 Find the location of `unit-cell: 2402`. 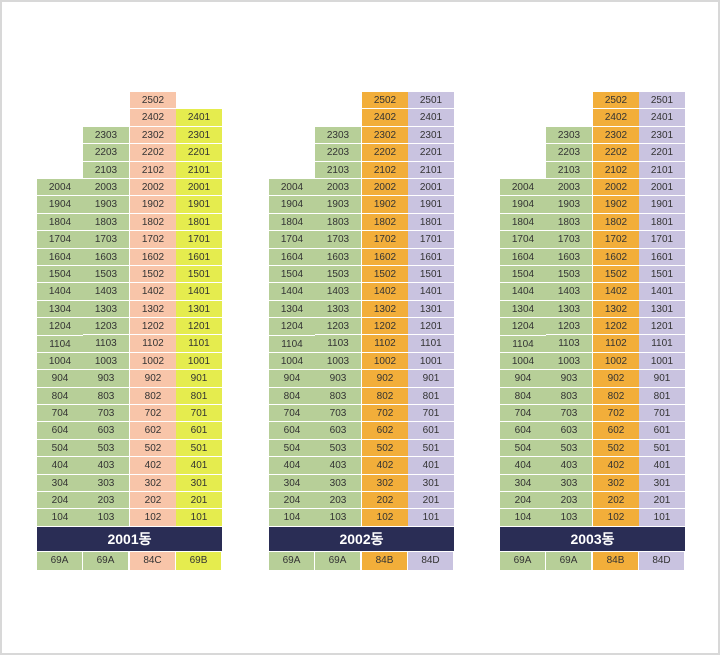

unit-cell: 2402 is located at coordinates (385, 118).